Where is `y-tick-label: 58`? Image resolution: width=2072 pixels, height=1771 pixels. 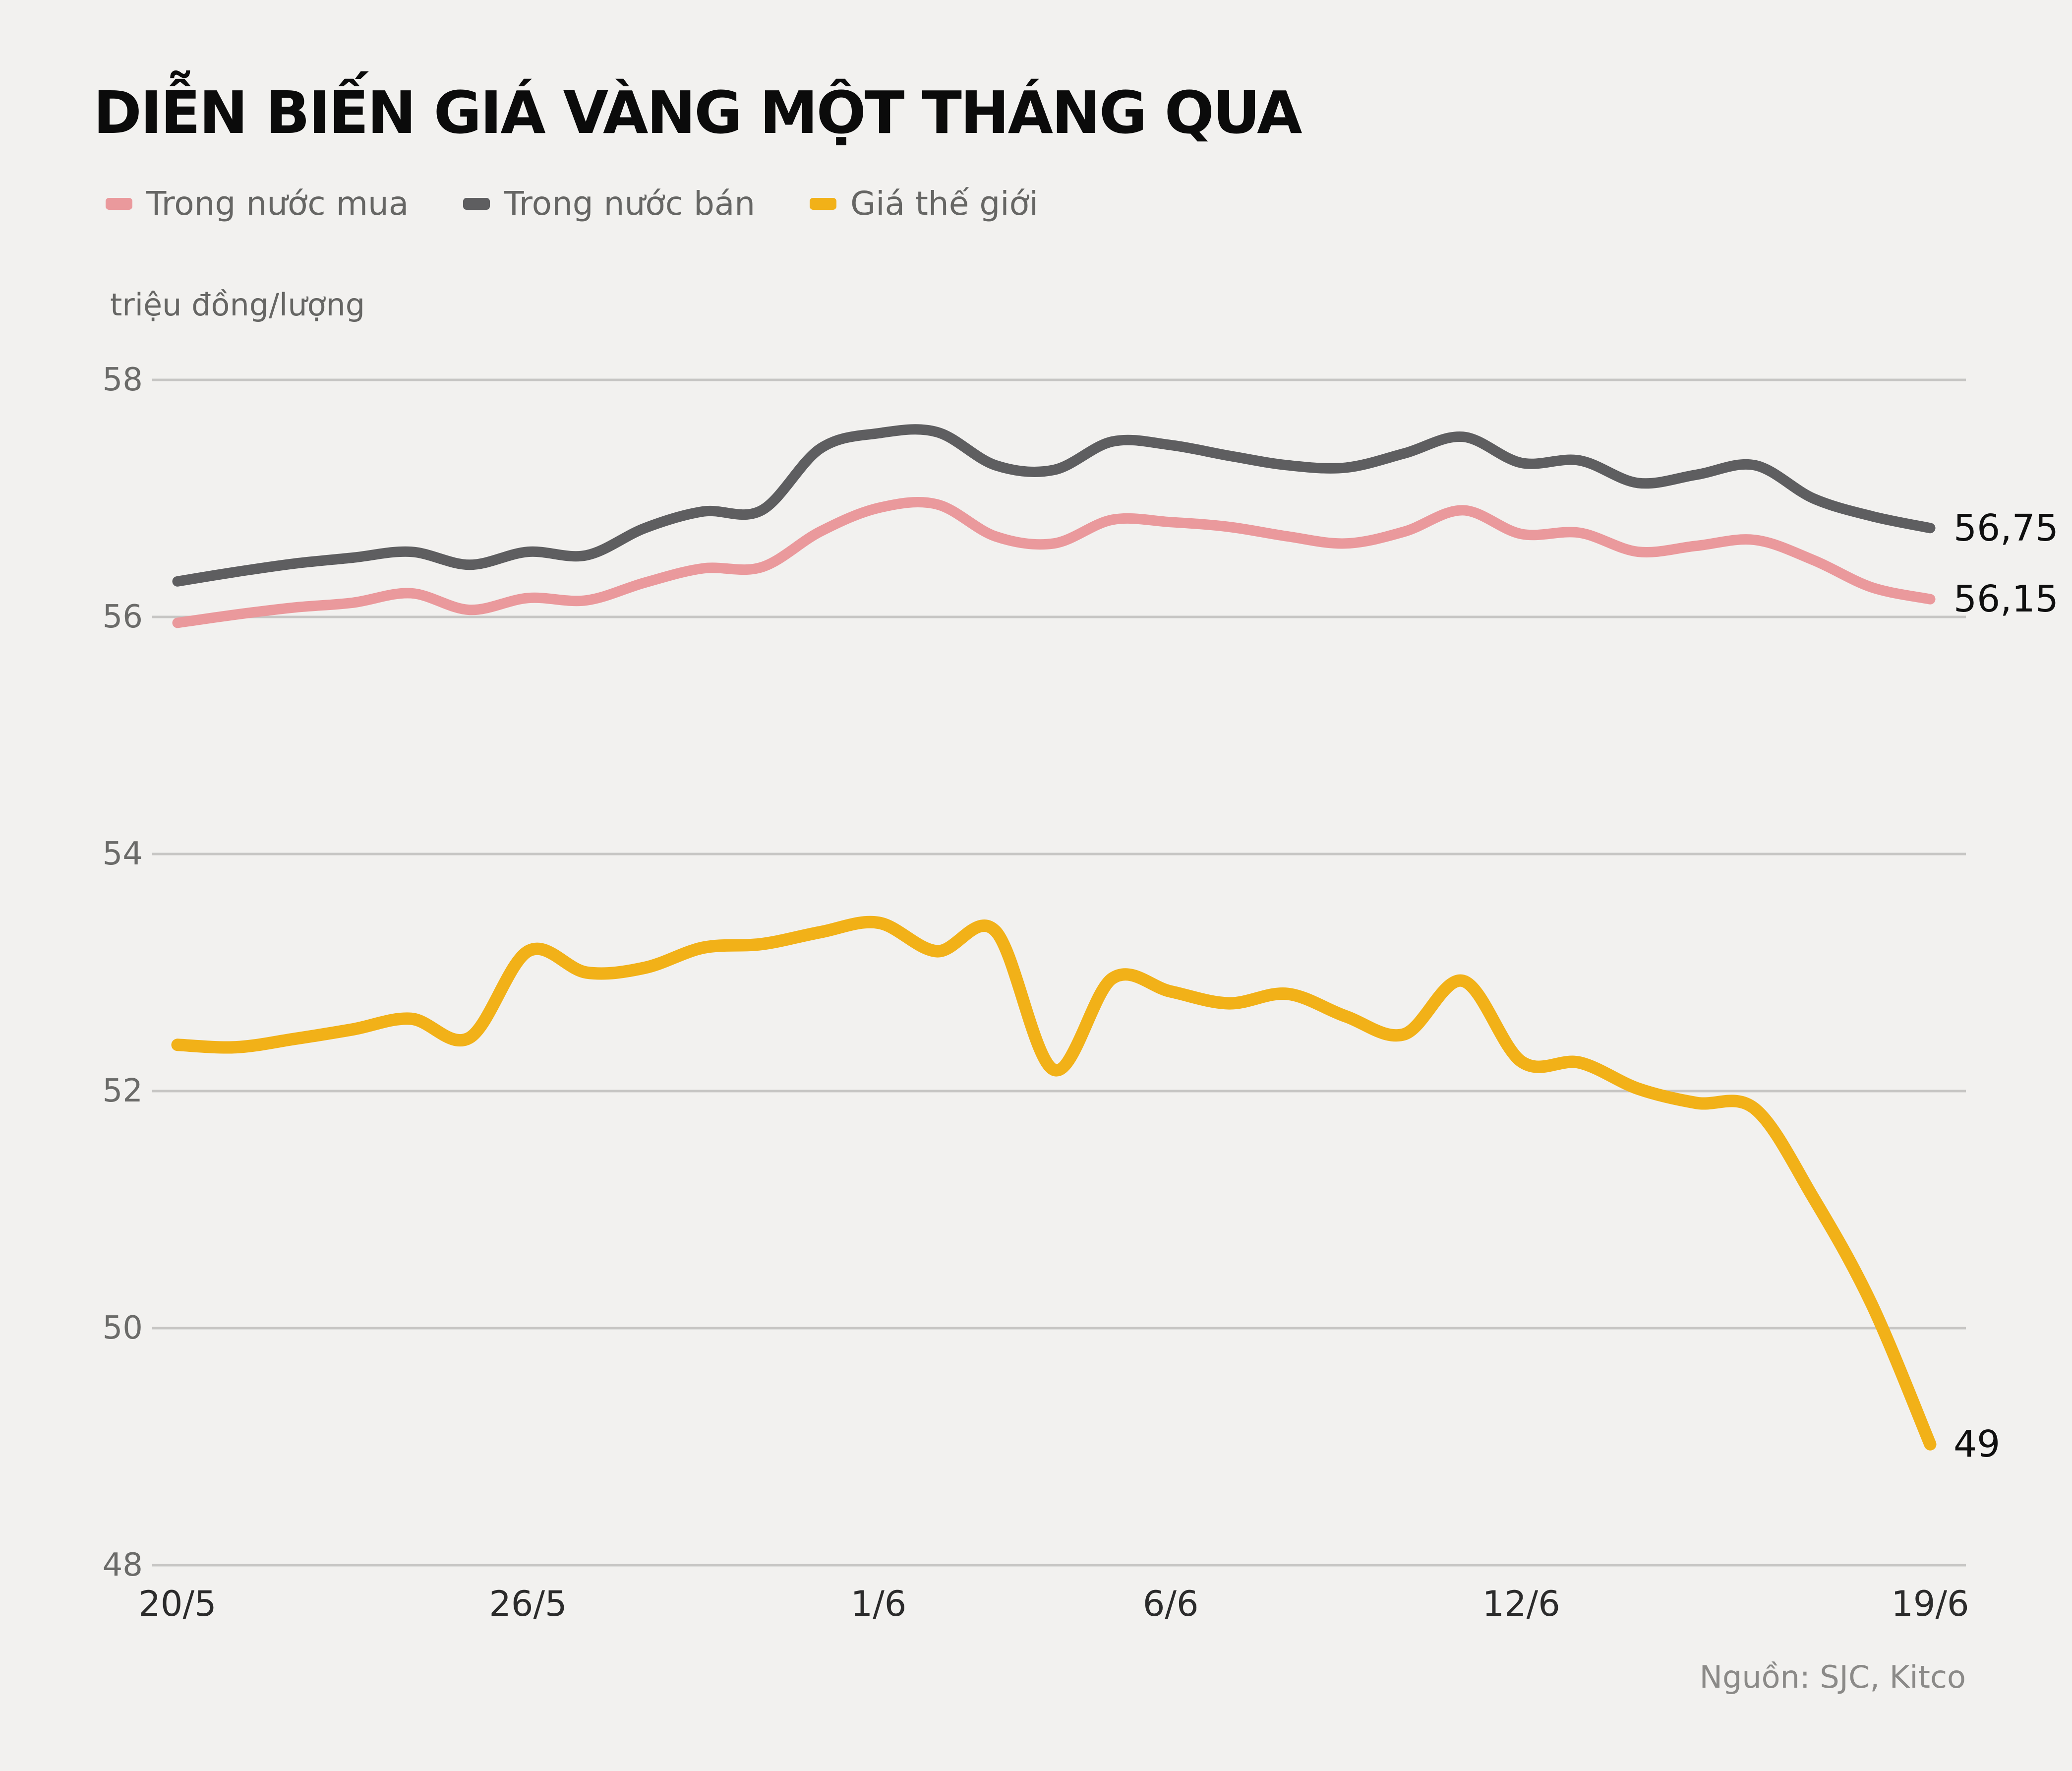 y-tick-label: 58 is located at coordinates (123, 380).